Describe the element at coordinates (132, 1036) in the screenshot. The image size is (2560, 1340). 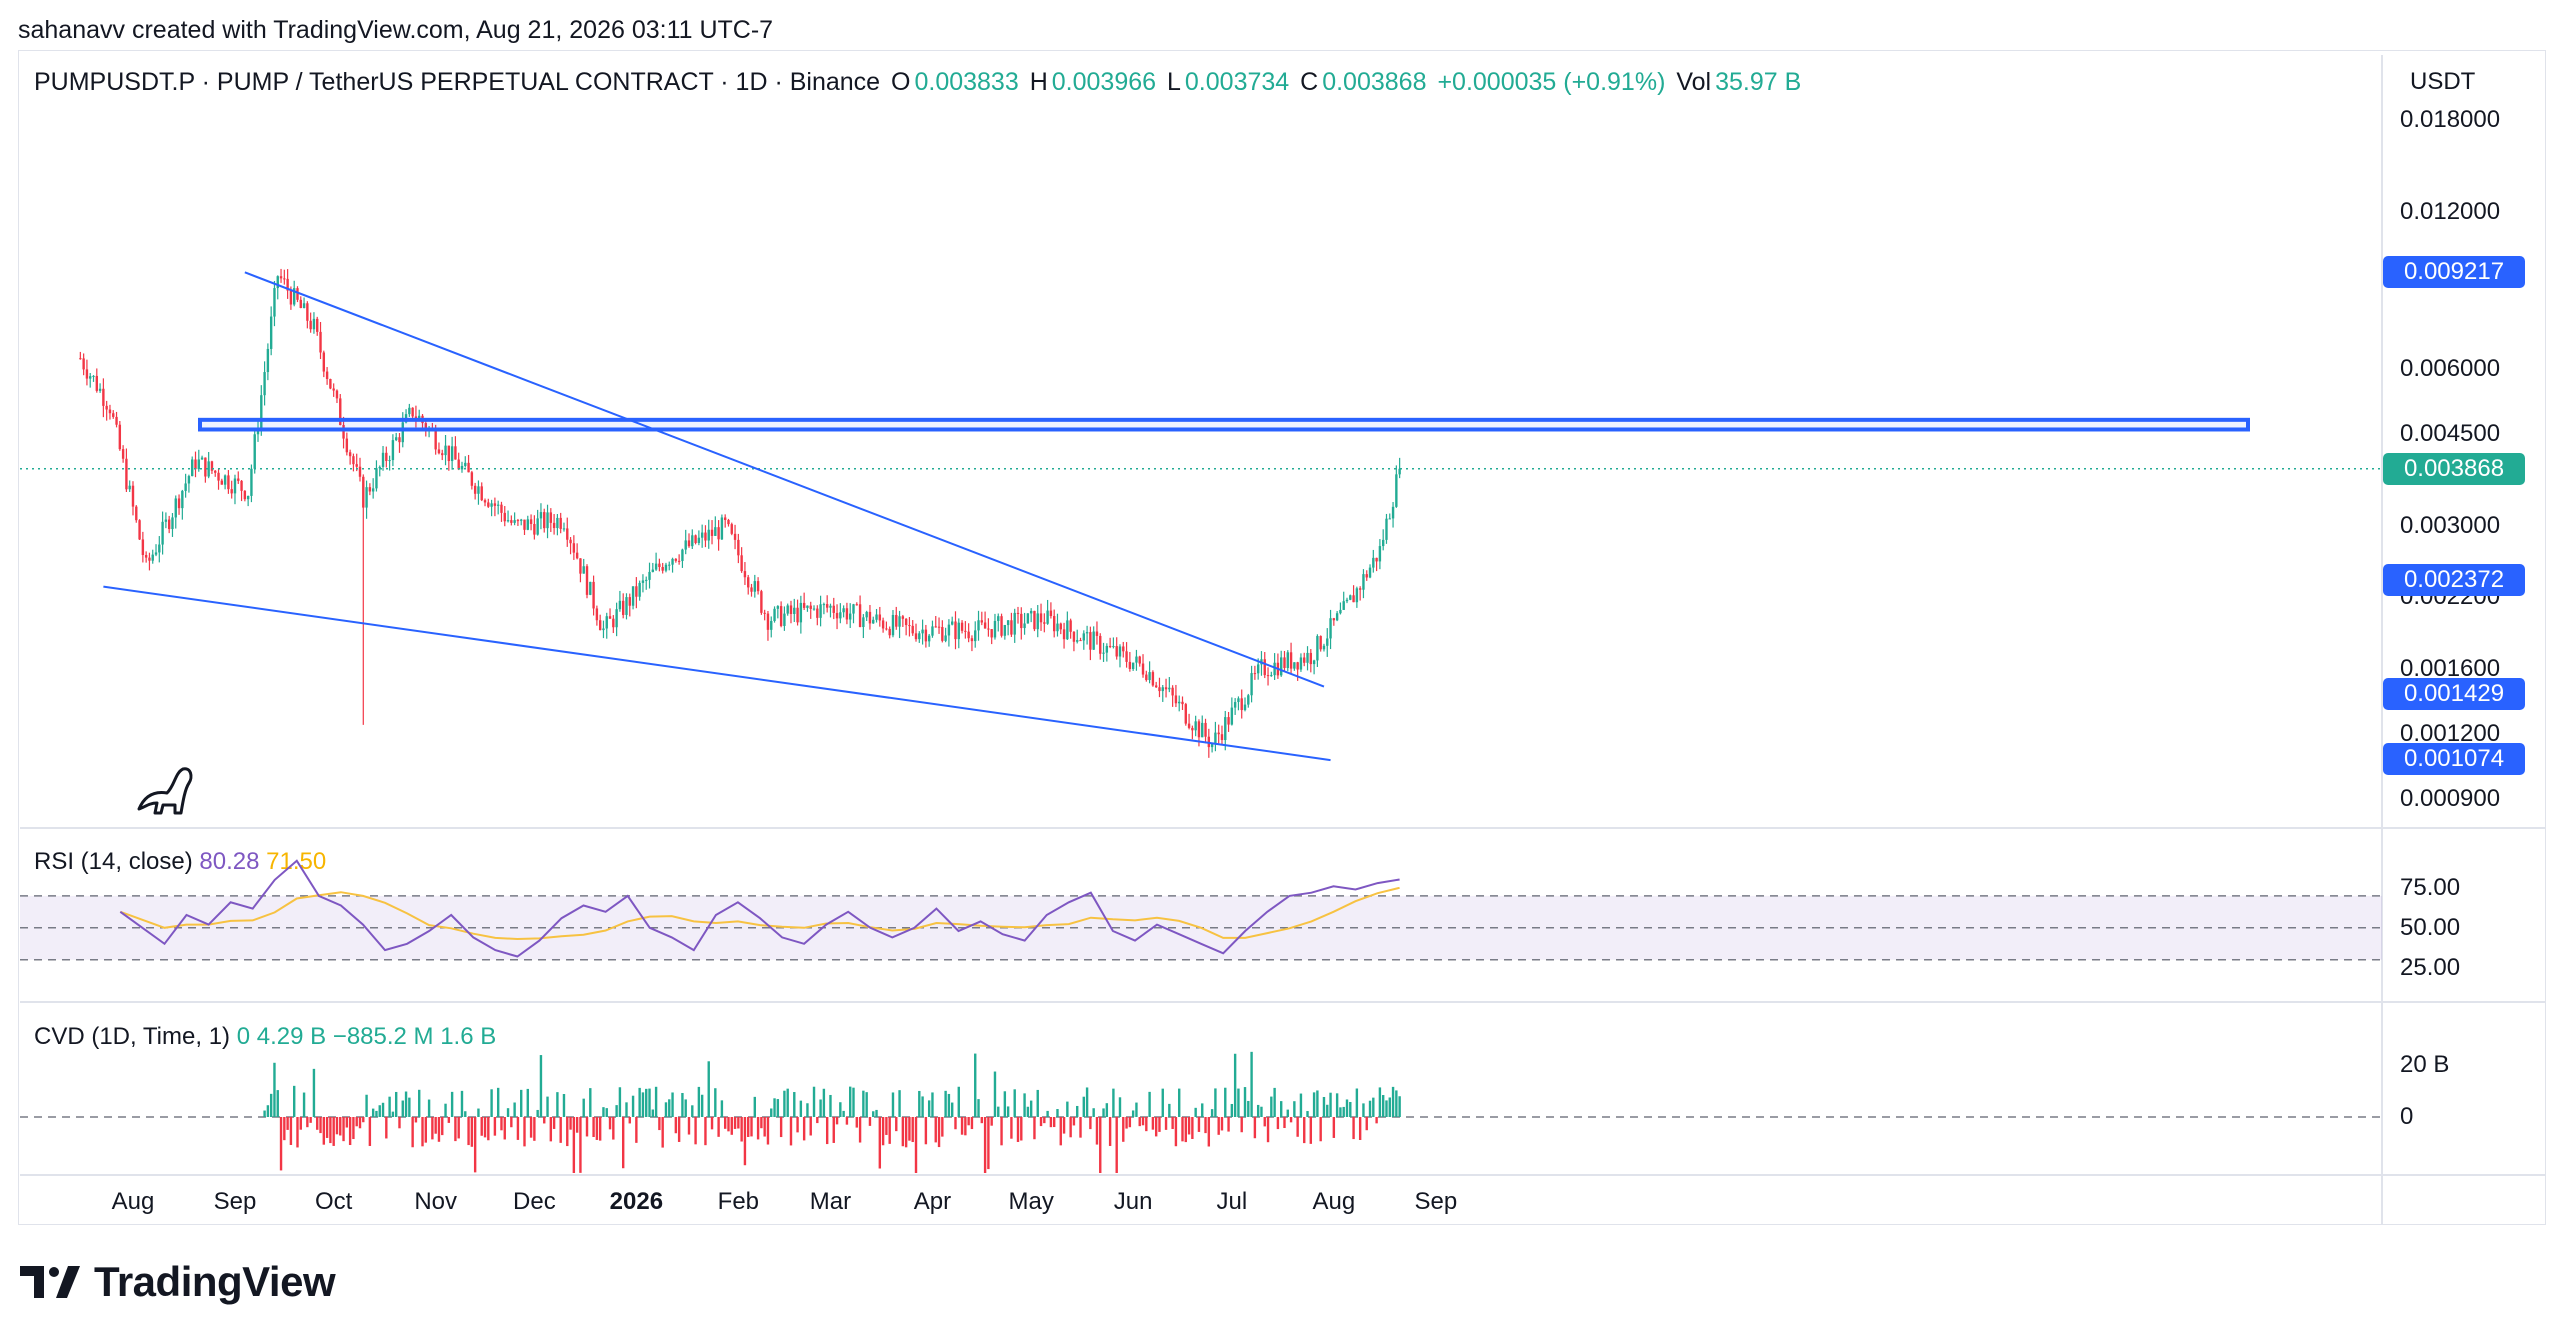
I see `cvd-title: CVD (1D, Time, 1)` at that location.